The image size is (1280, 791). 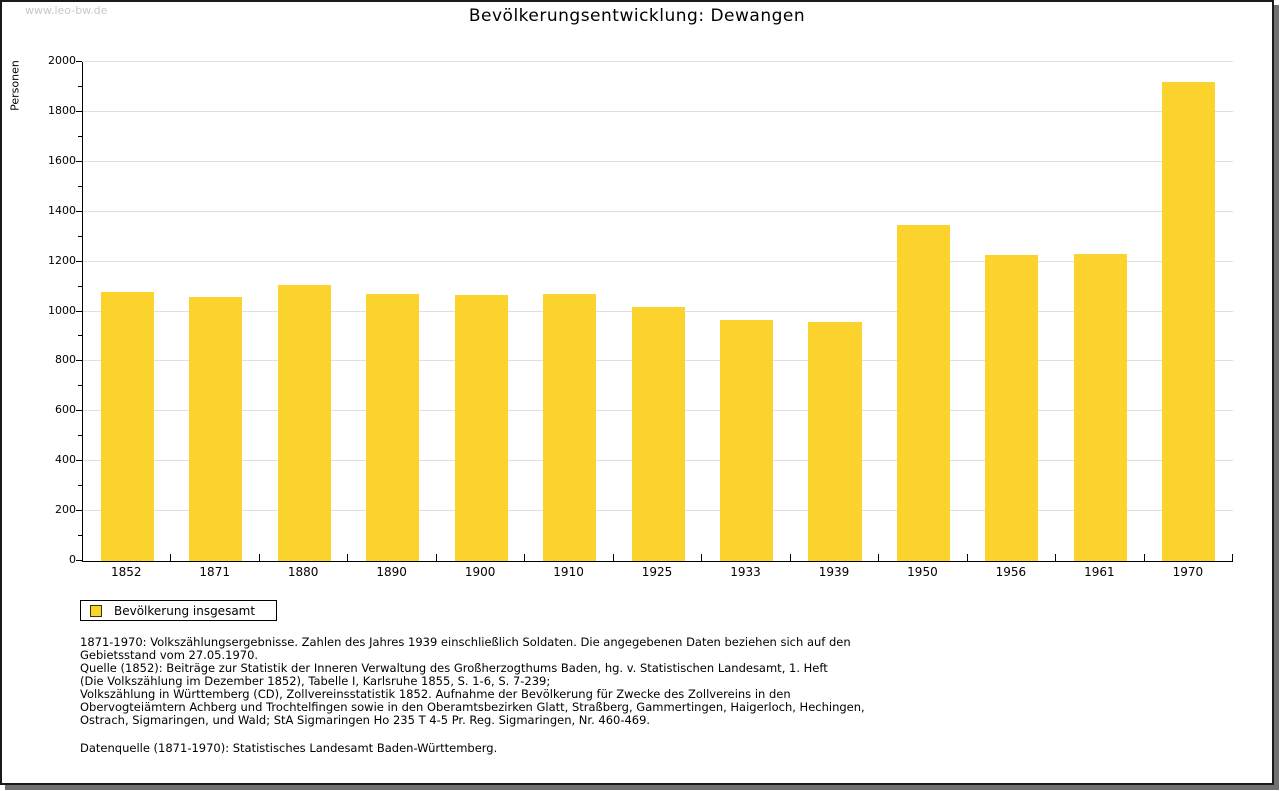 What do you see at coordinates (1099, 572) in the screenshot?
I see `x-tick-label-1961: 1961` at bounding box center [1099, 572].